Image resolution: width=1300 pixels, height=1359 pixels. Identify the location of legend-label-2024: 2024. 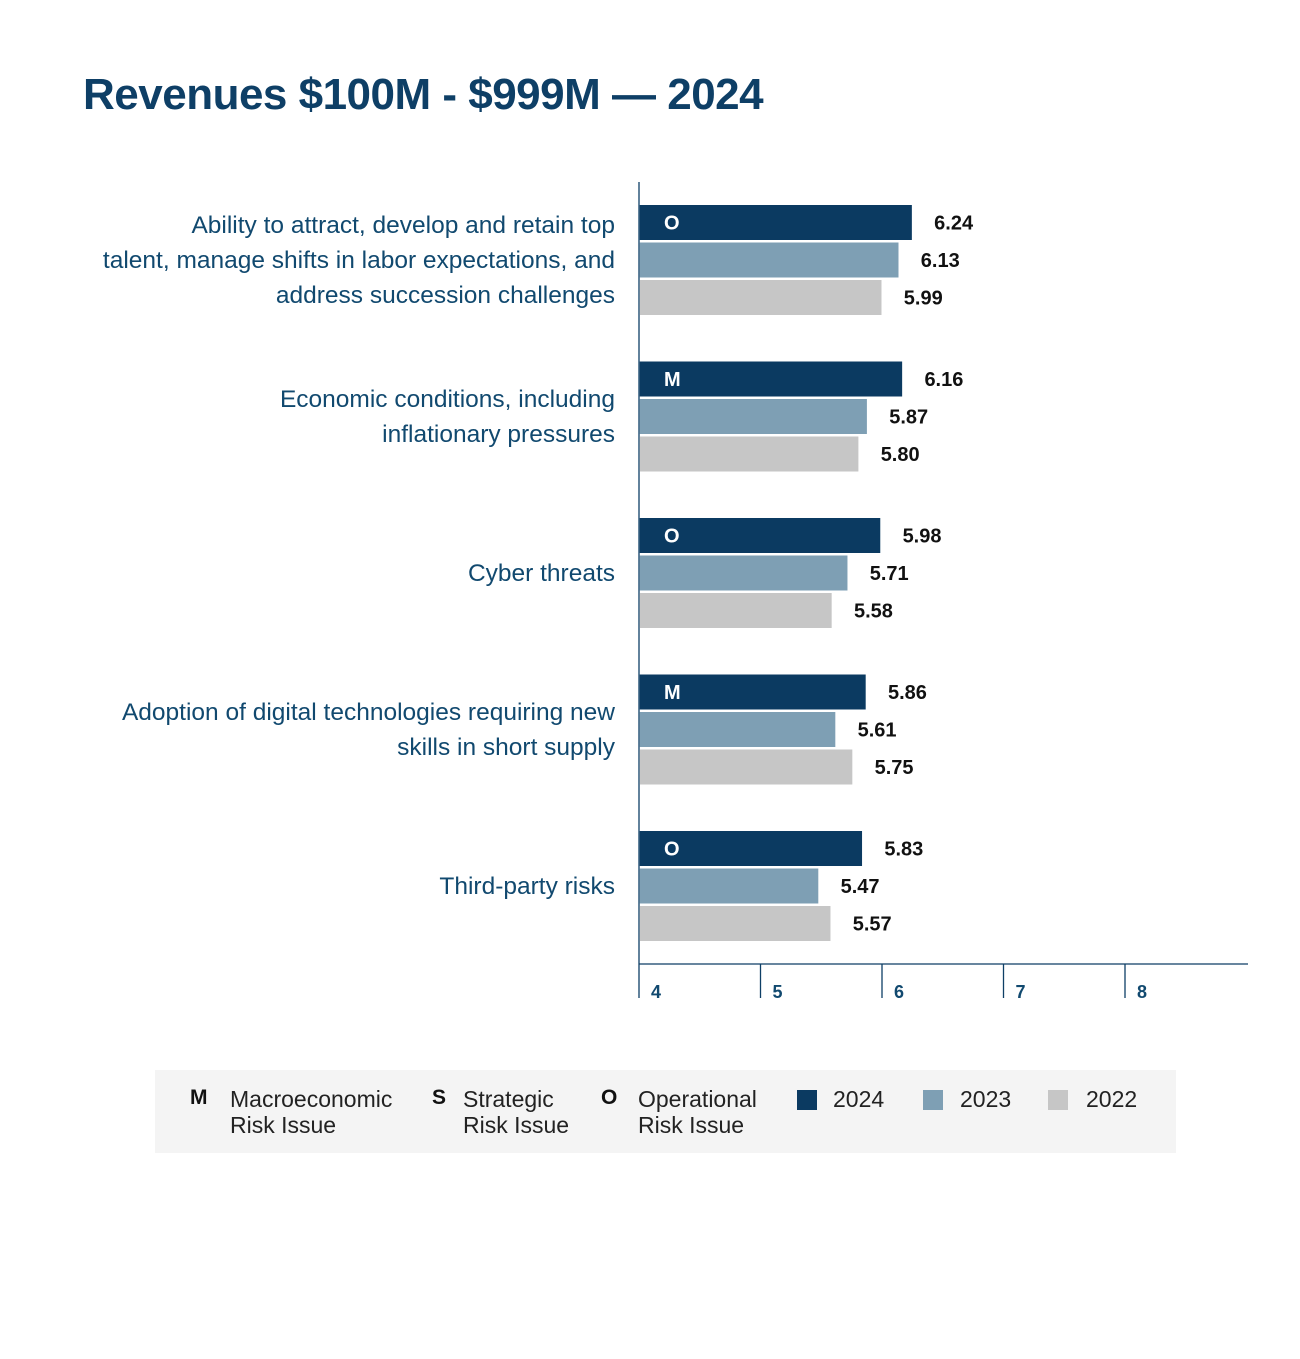
(859, 1099).